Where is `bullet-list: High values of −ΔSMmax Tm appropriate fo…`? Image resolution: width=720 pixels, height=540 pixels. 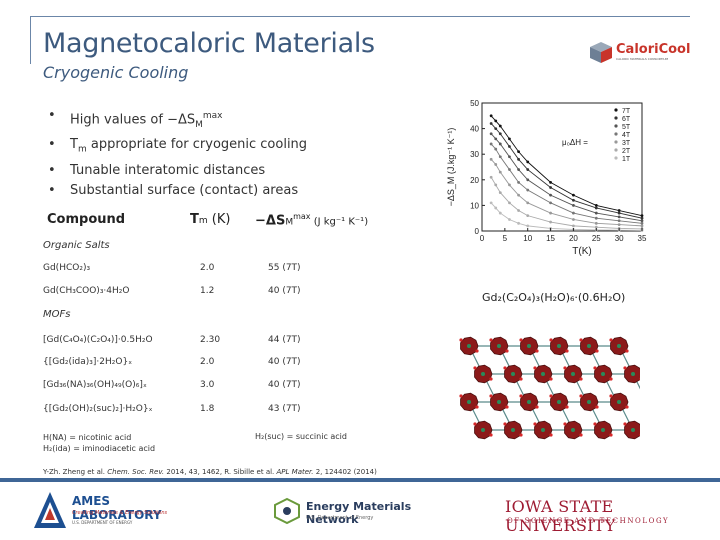 bullet-list: High values of −ΔSMmax Tm appropriate fo… is located at coordinates (177, 154).